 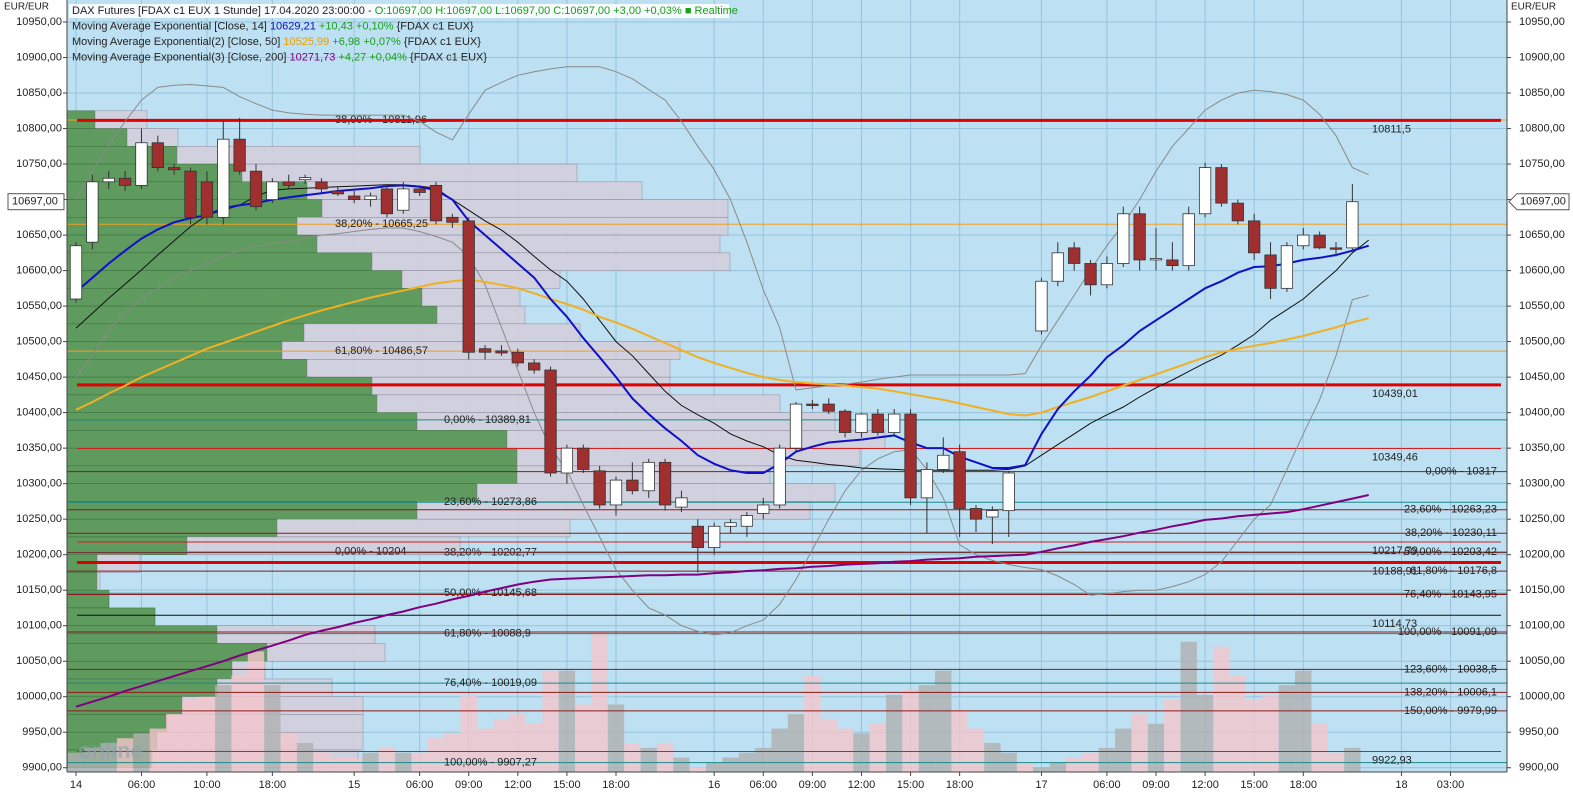 What do you see at coordinates (39, 519) in the screenshot?
I see `y-tick-label: 10250,00` at bounding box center [39, 519].